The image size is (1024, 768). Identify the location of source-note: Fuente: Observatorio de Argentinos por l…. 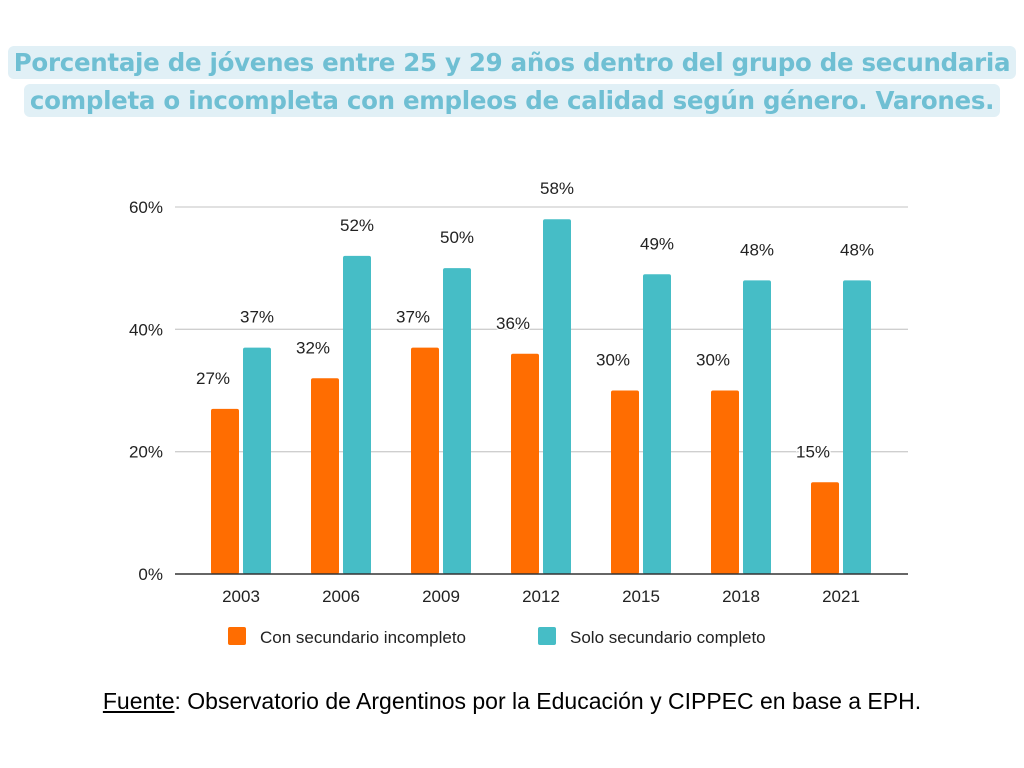
(512, 701).